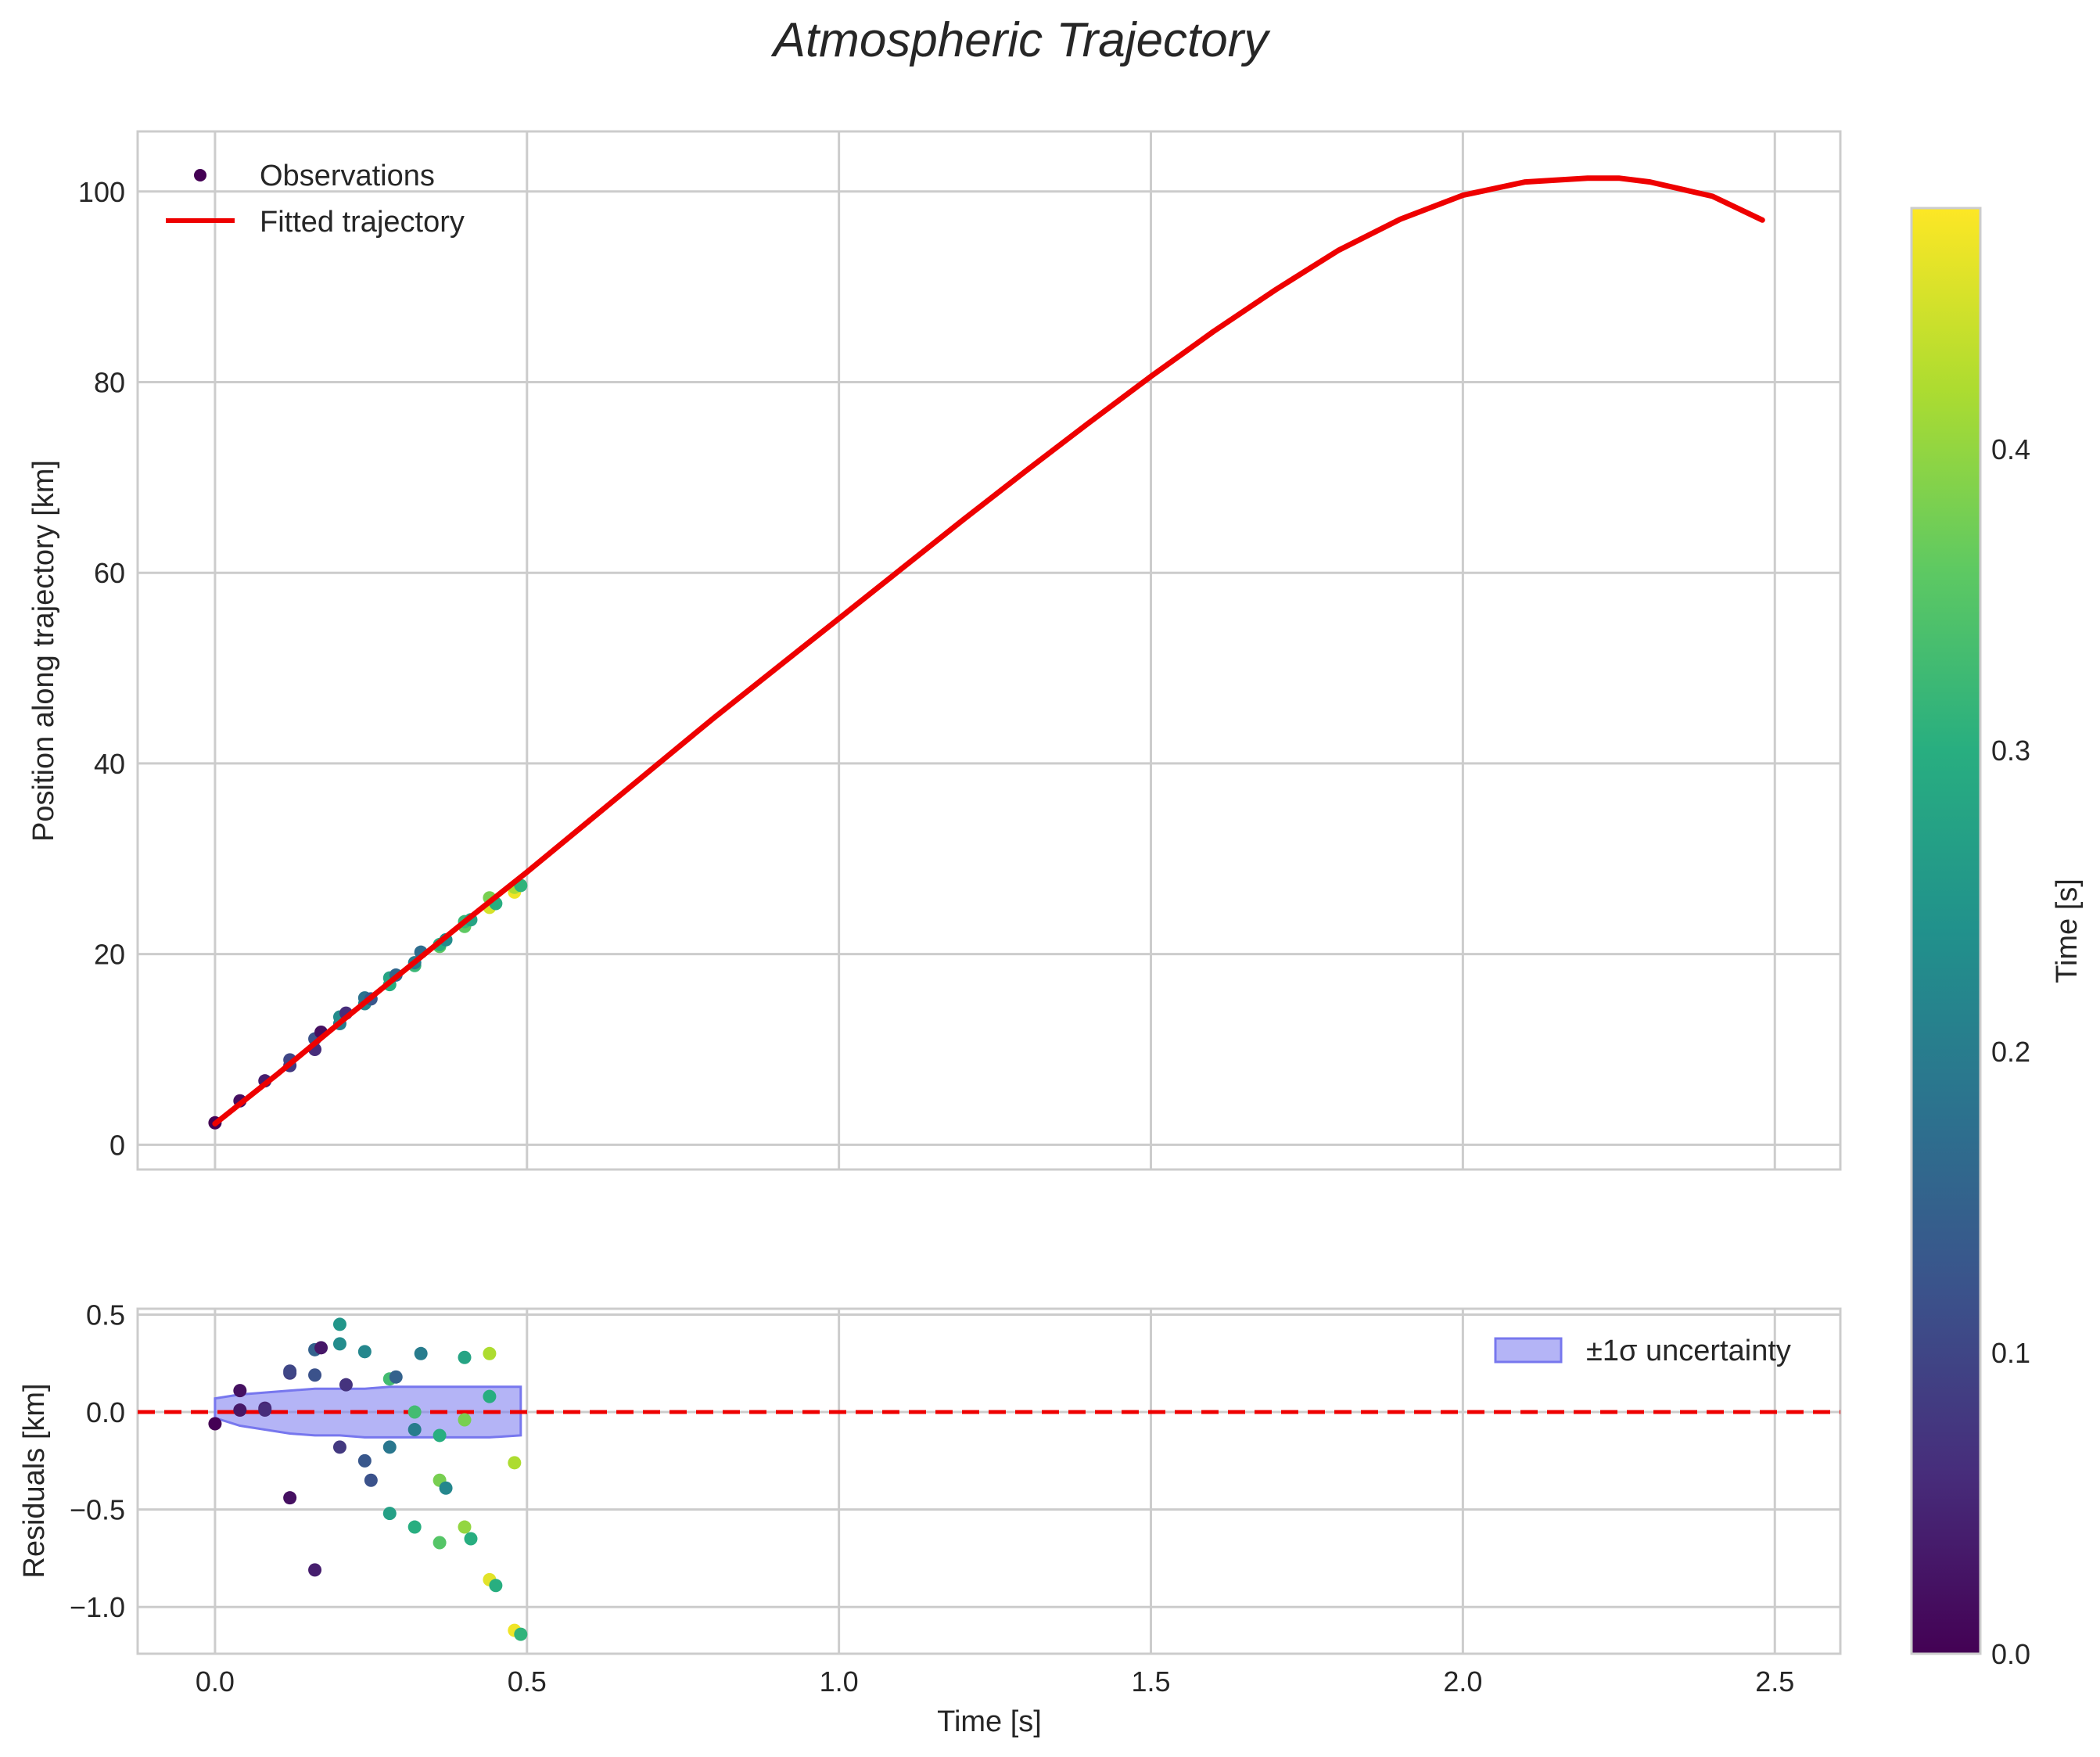 The height and width of the screenshot is (1757, 2100). What do you see at coordinates (362, 222) in the screenshot?
I see `legend-fitted-label: Fitted trajectory` at bounding box center [362, 222].